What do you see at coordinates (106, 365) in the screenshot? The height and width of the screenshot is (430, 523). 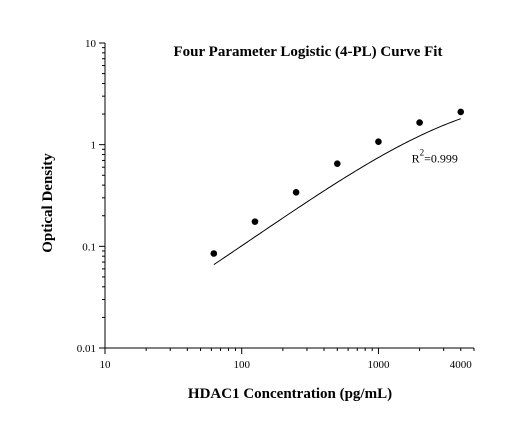 I see `x-tick-label: 10` at bounding box center [106, 365].